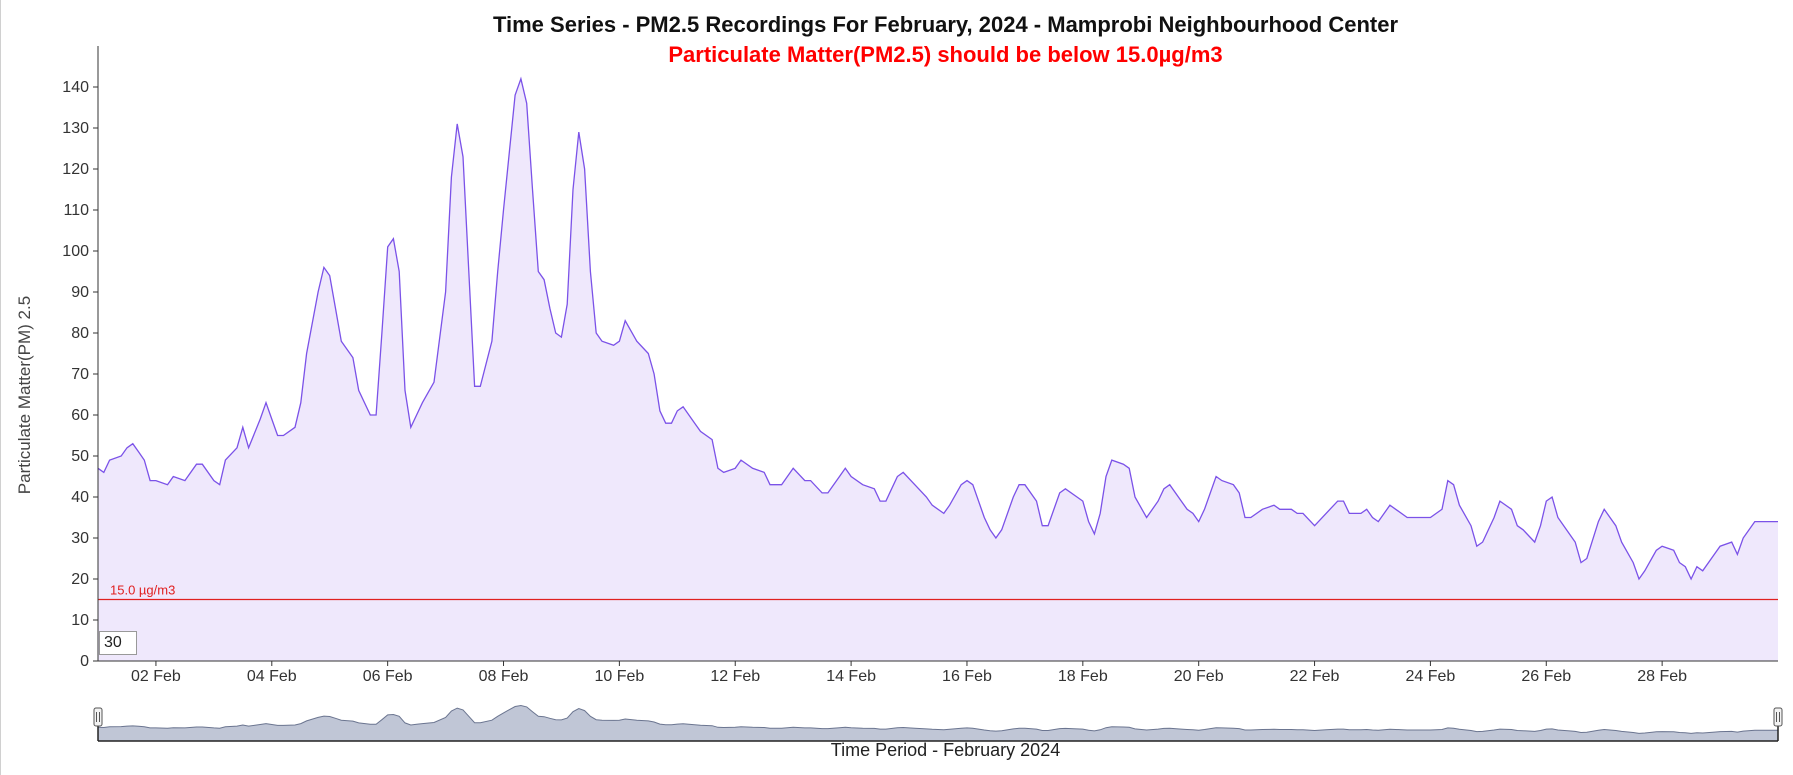 This screenshot has width=1793, height=775. Describe the element at coordinates (938, 592) in the screenshot. I see `threshold-layer: 15.0 µg/m3` at that location.